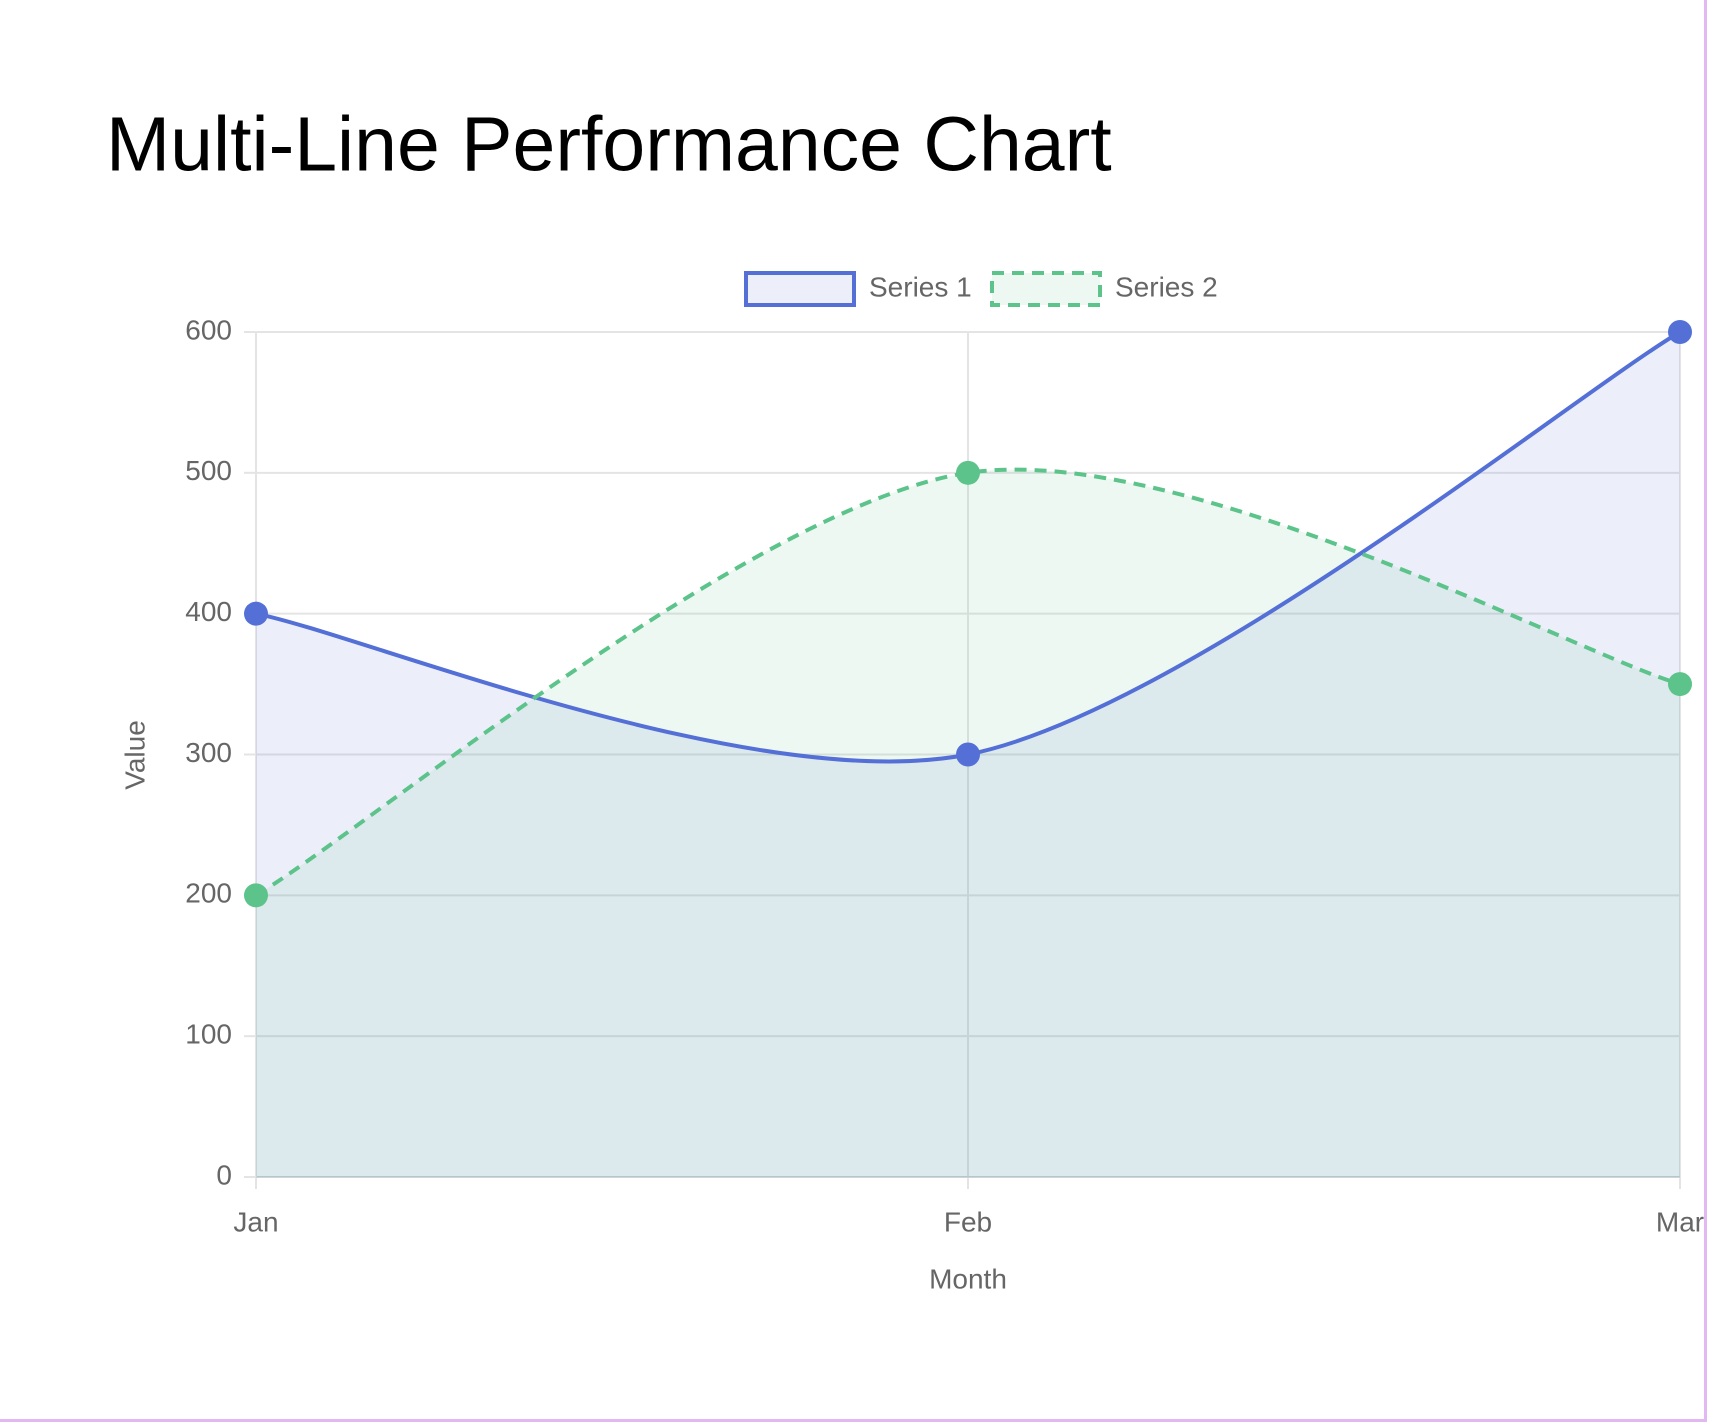 The image size is (1714, 1428). Describe the element at coordinates (968, 1221) in the screenshot. I see `x-tick-label: Feb` at that location.